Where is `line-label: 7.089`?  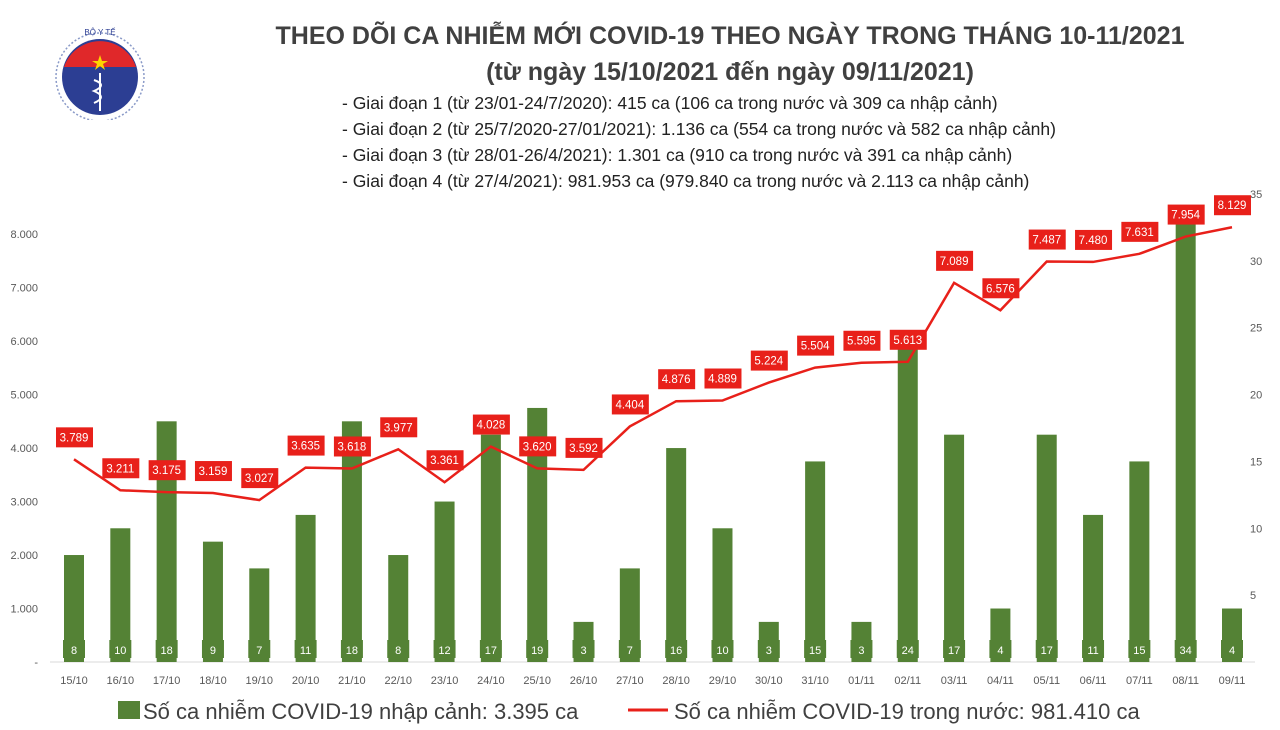
line-label: 7.089 is located at coordinates (954, 262).